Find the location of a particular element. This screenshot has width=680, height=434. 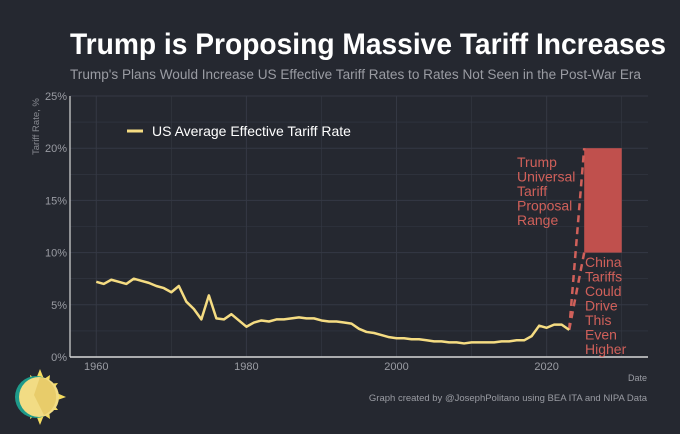

x-axis-label: Date is located at coordinates (637, 378).